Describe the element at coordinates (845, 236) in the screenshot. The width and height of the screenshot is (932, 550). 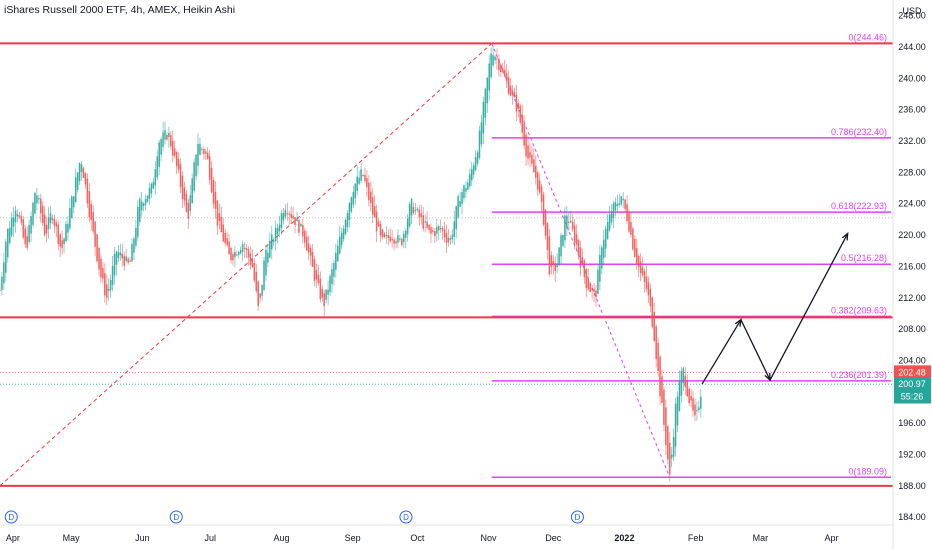
I see `projection-arrow-head` at that location.